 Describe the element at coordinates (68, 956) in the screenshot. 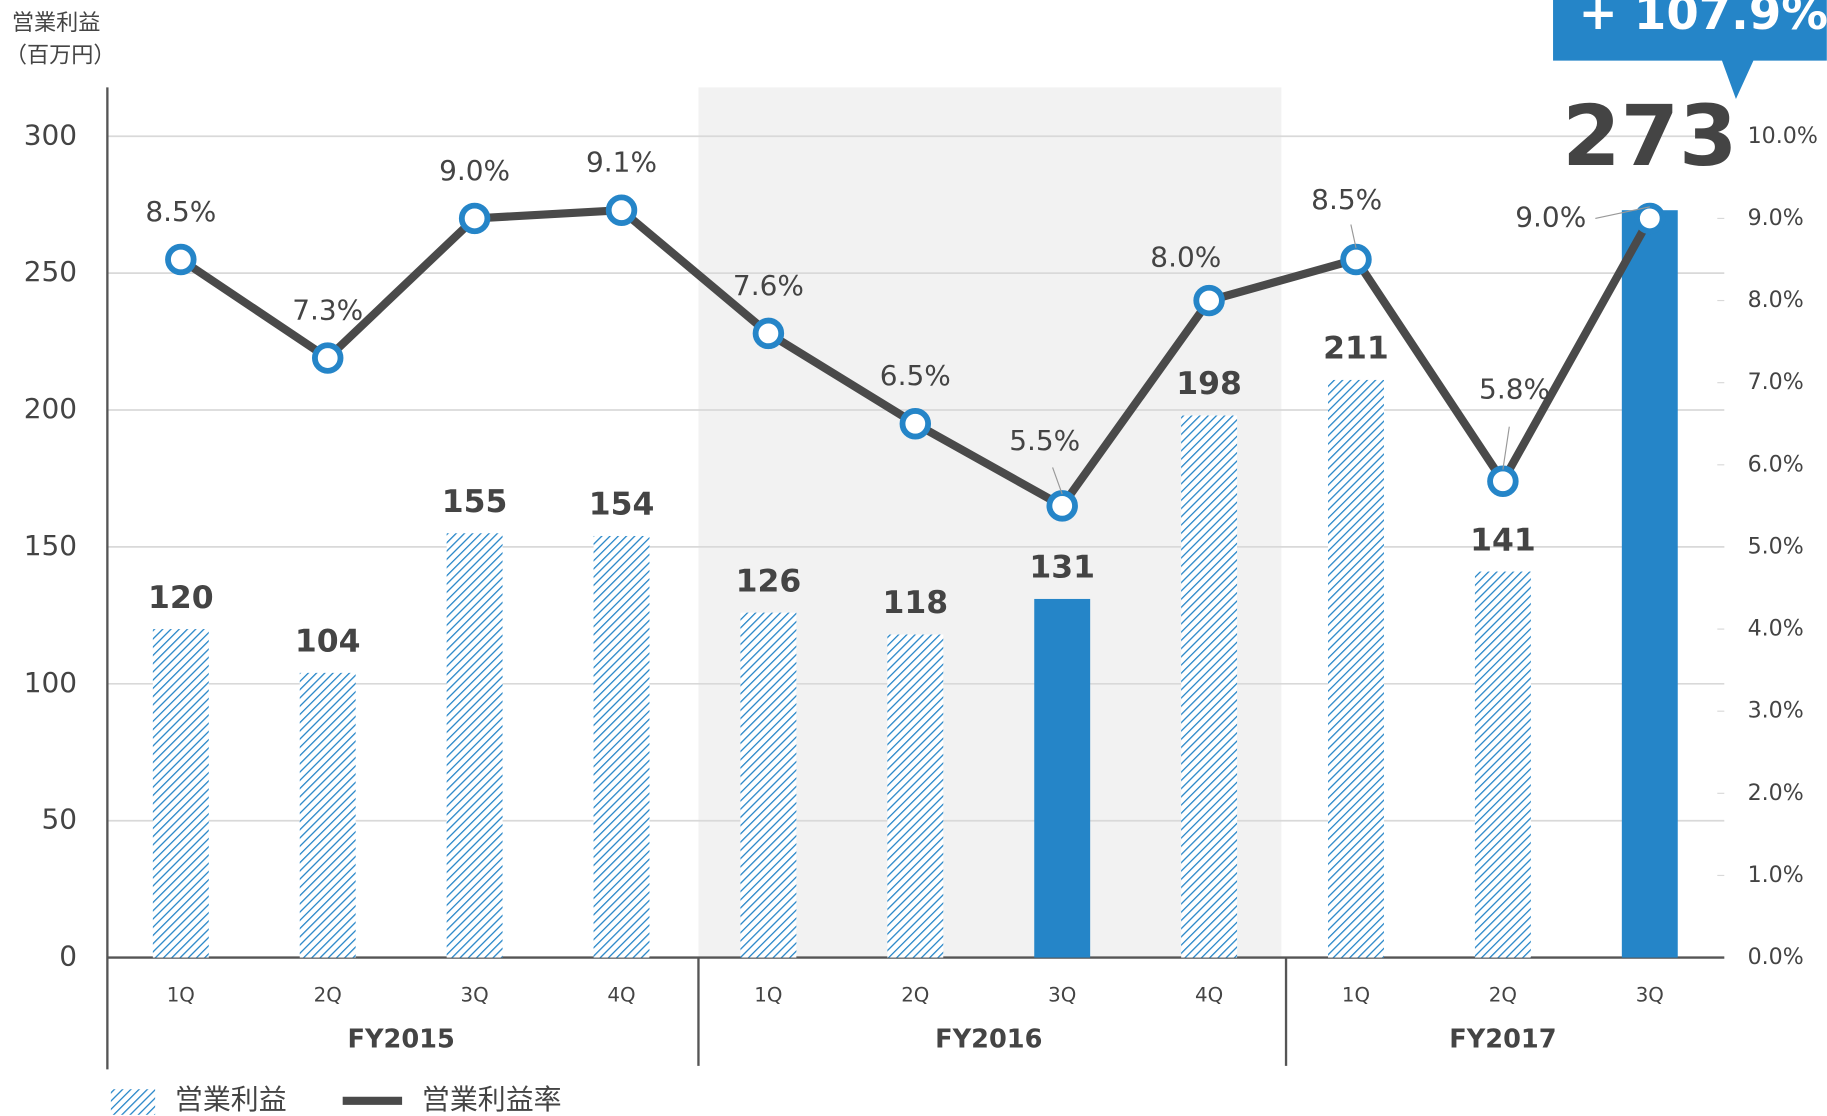

I see `y-tick-label: 0` at that location.